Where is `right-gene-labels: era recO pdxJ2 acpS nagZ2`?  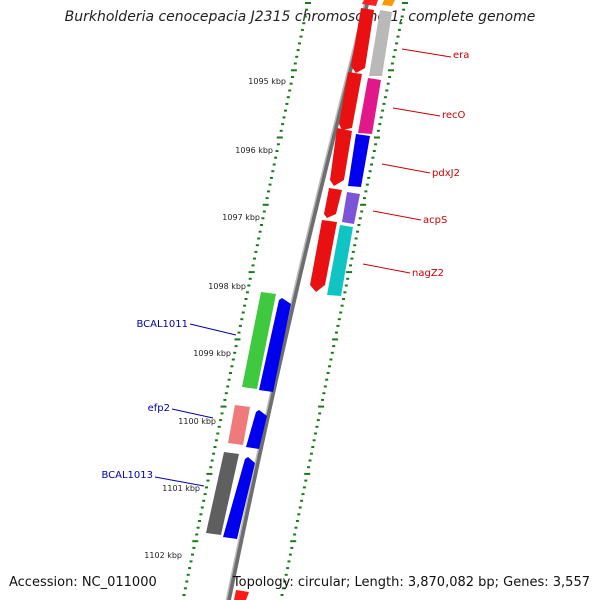
right-gene-labels: era recO pdxJ2 acpS nagZ2 is located at coordinates (415, 163).